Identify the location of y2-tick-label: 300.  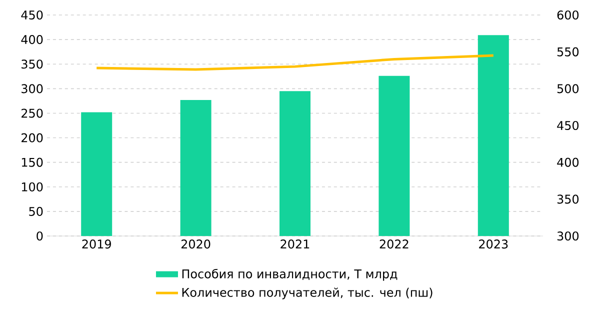
(568, 236).